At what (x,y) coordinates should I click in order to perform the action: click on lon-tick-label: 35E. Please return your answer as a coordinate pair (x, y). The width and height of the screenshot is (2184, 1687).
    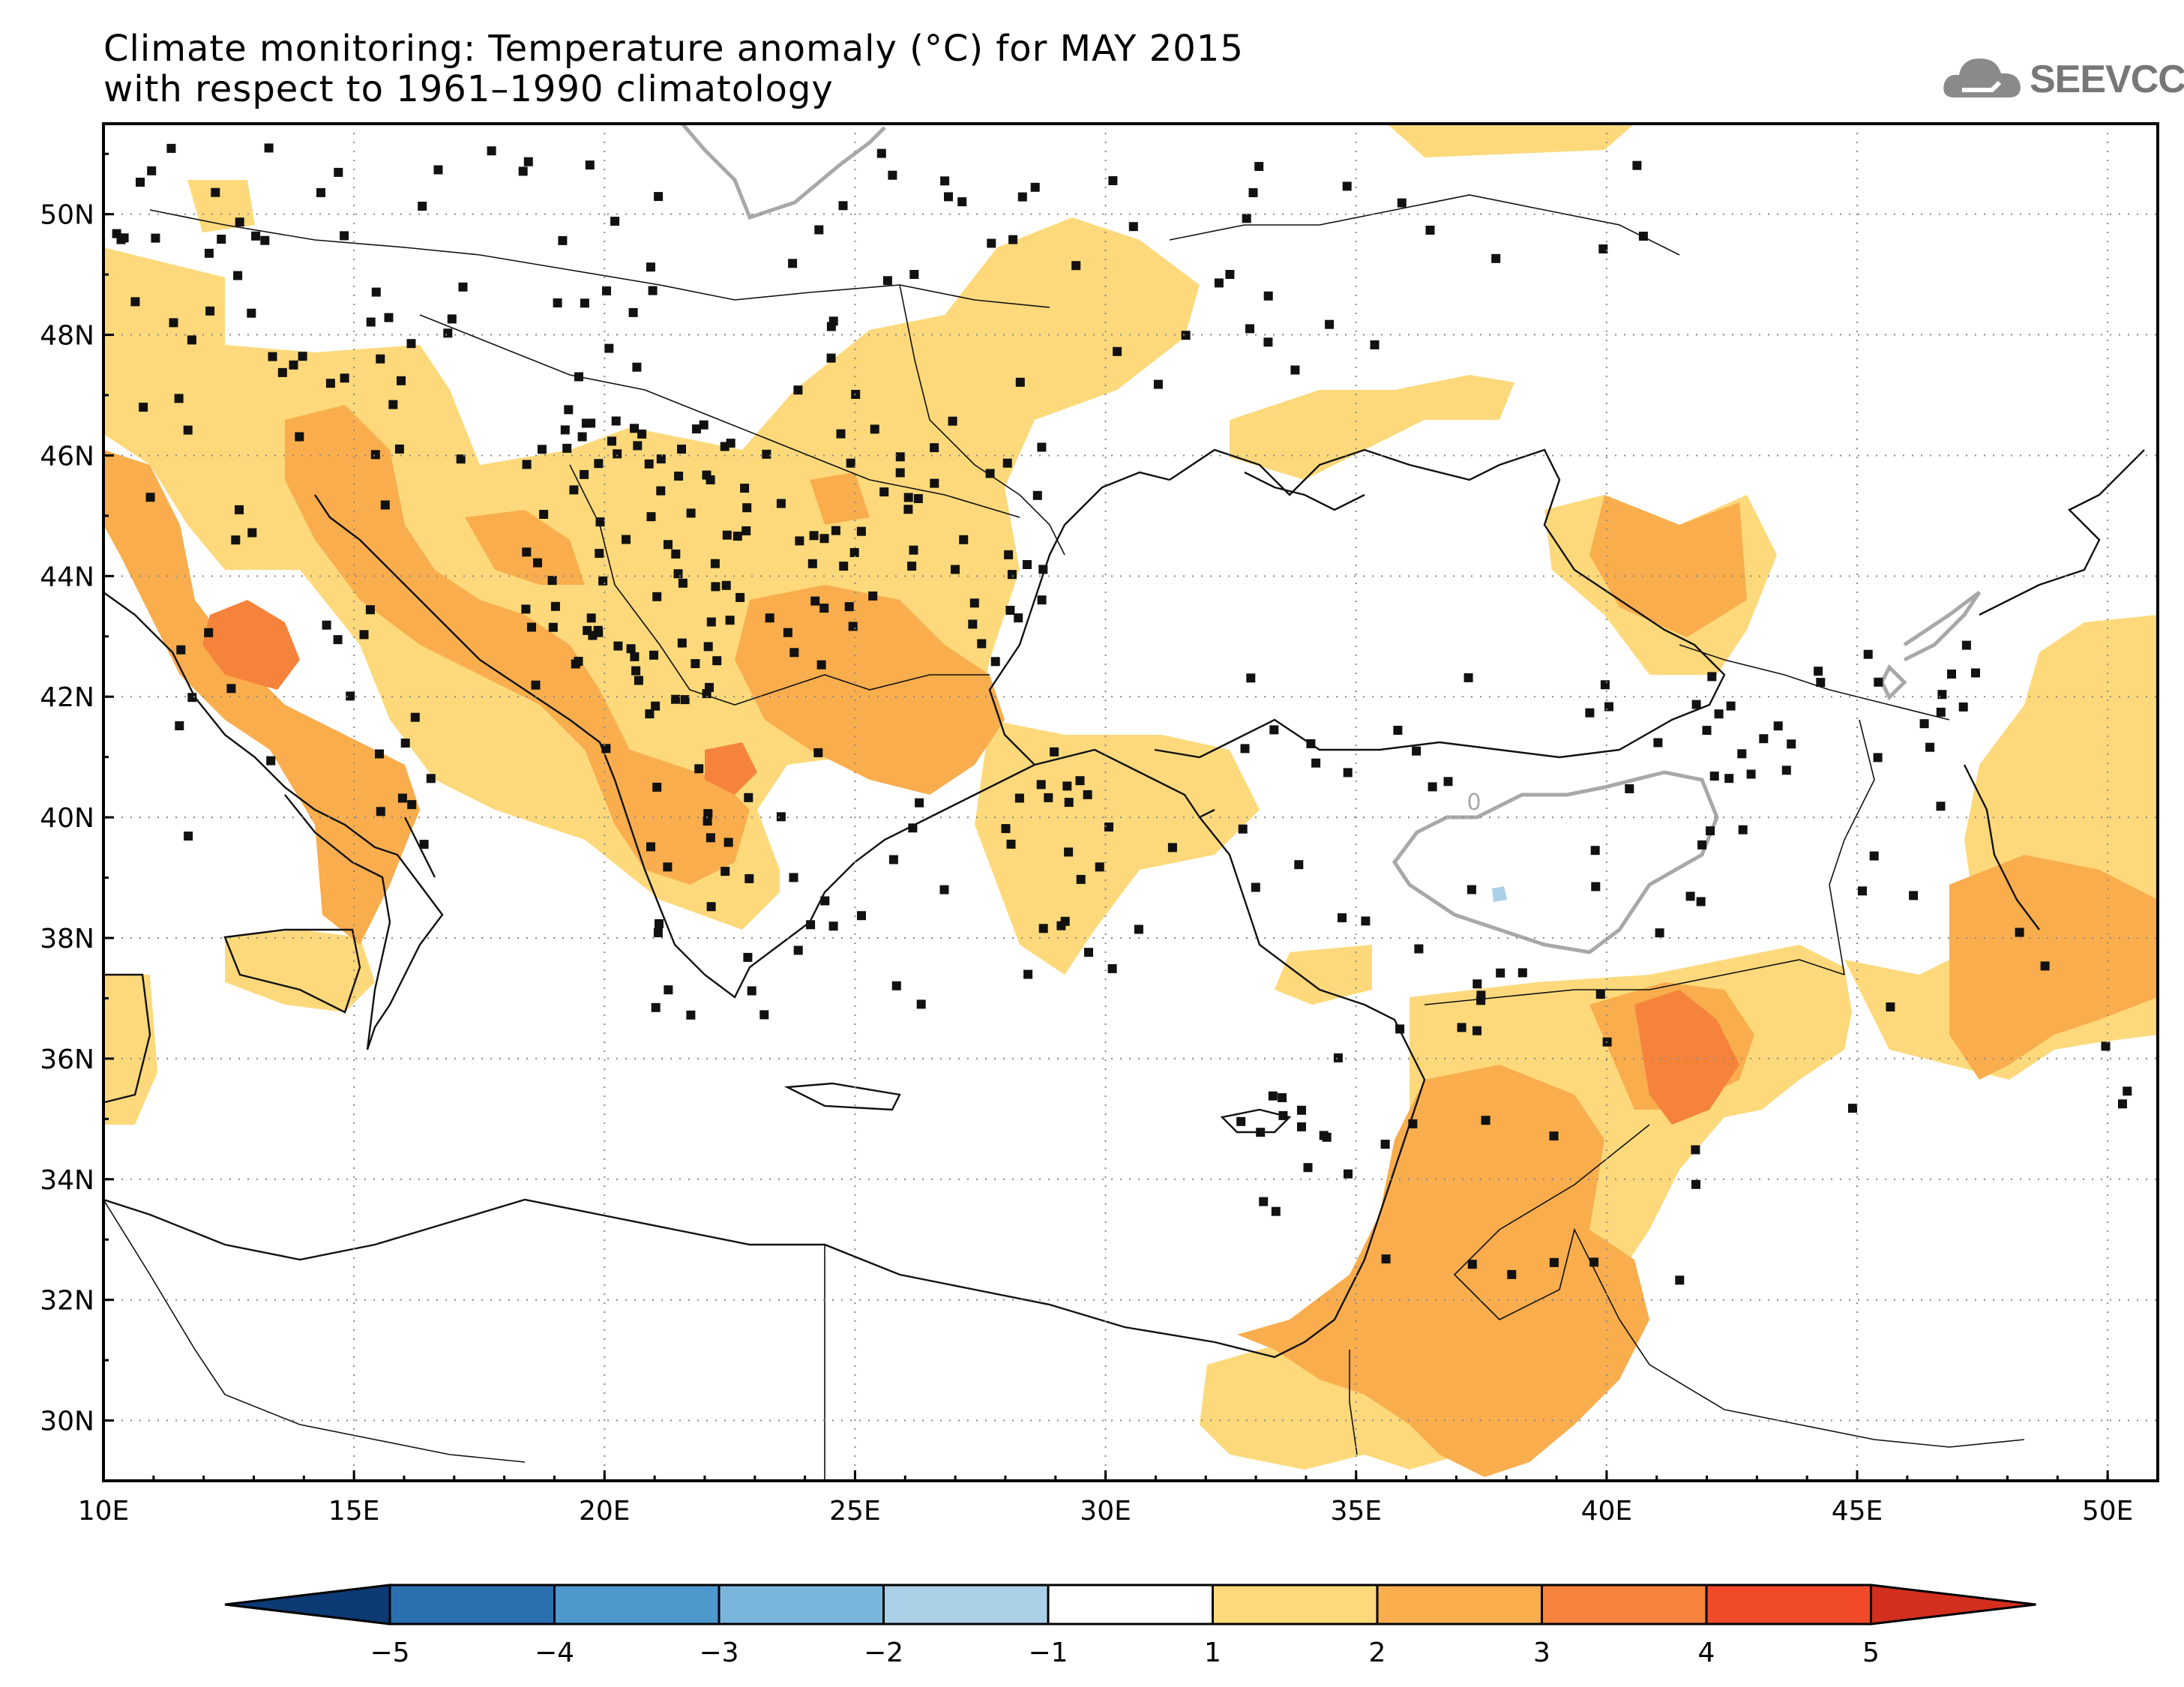
    Looking at the image, I should click on (1356, 1511).